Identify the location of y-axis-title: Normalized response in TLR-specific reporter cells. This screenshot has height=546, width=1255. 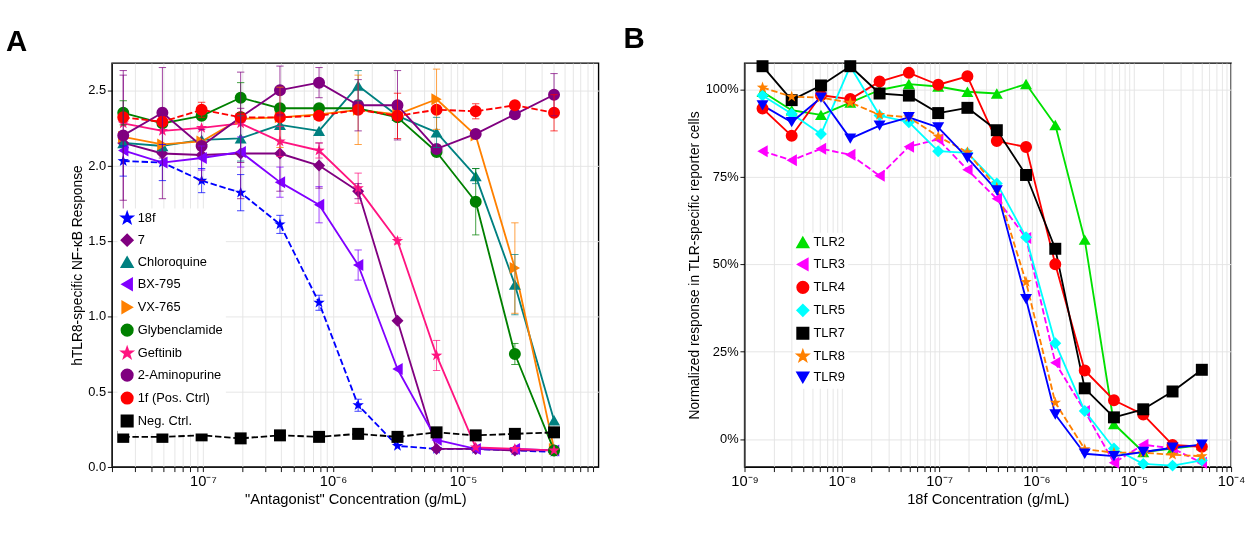
(695, 265).